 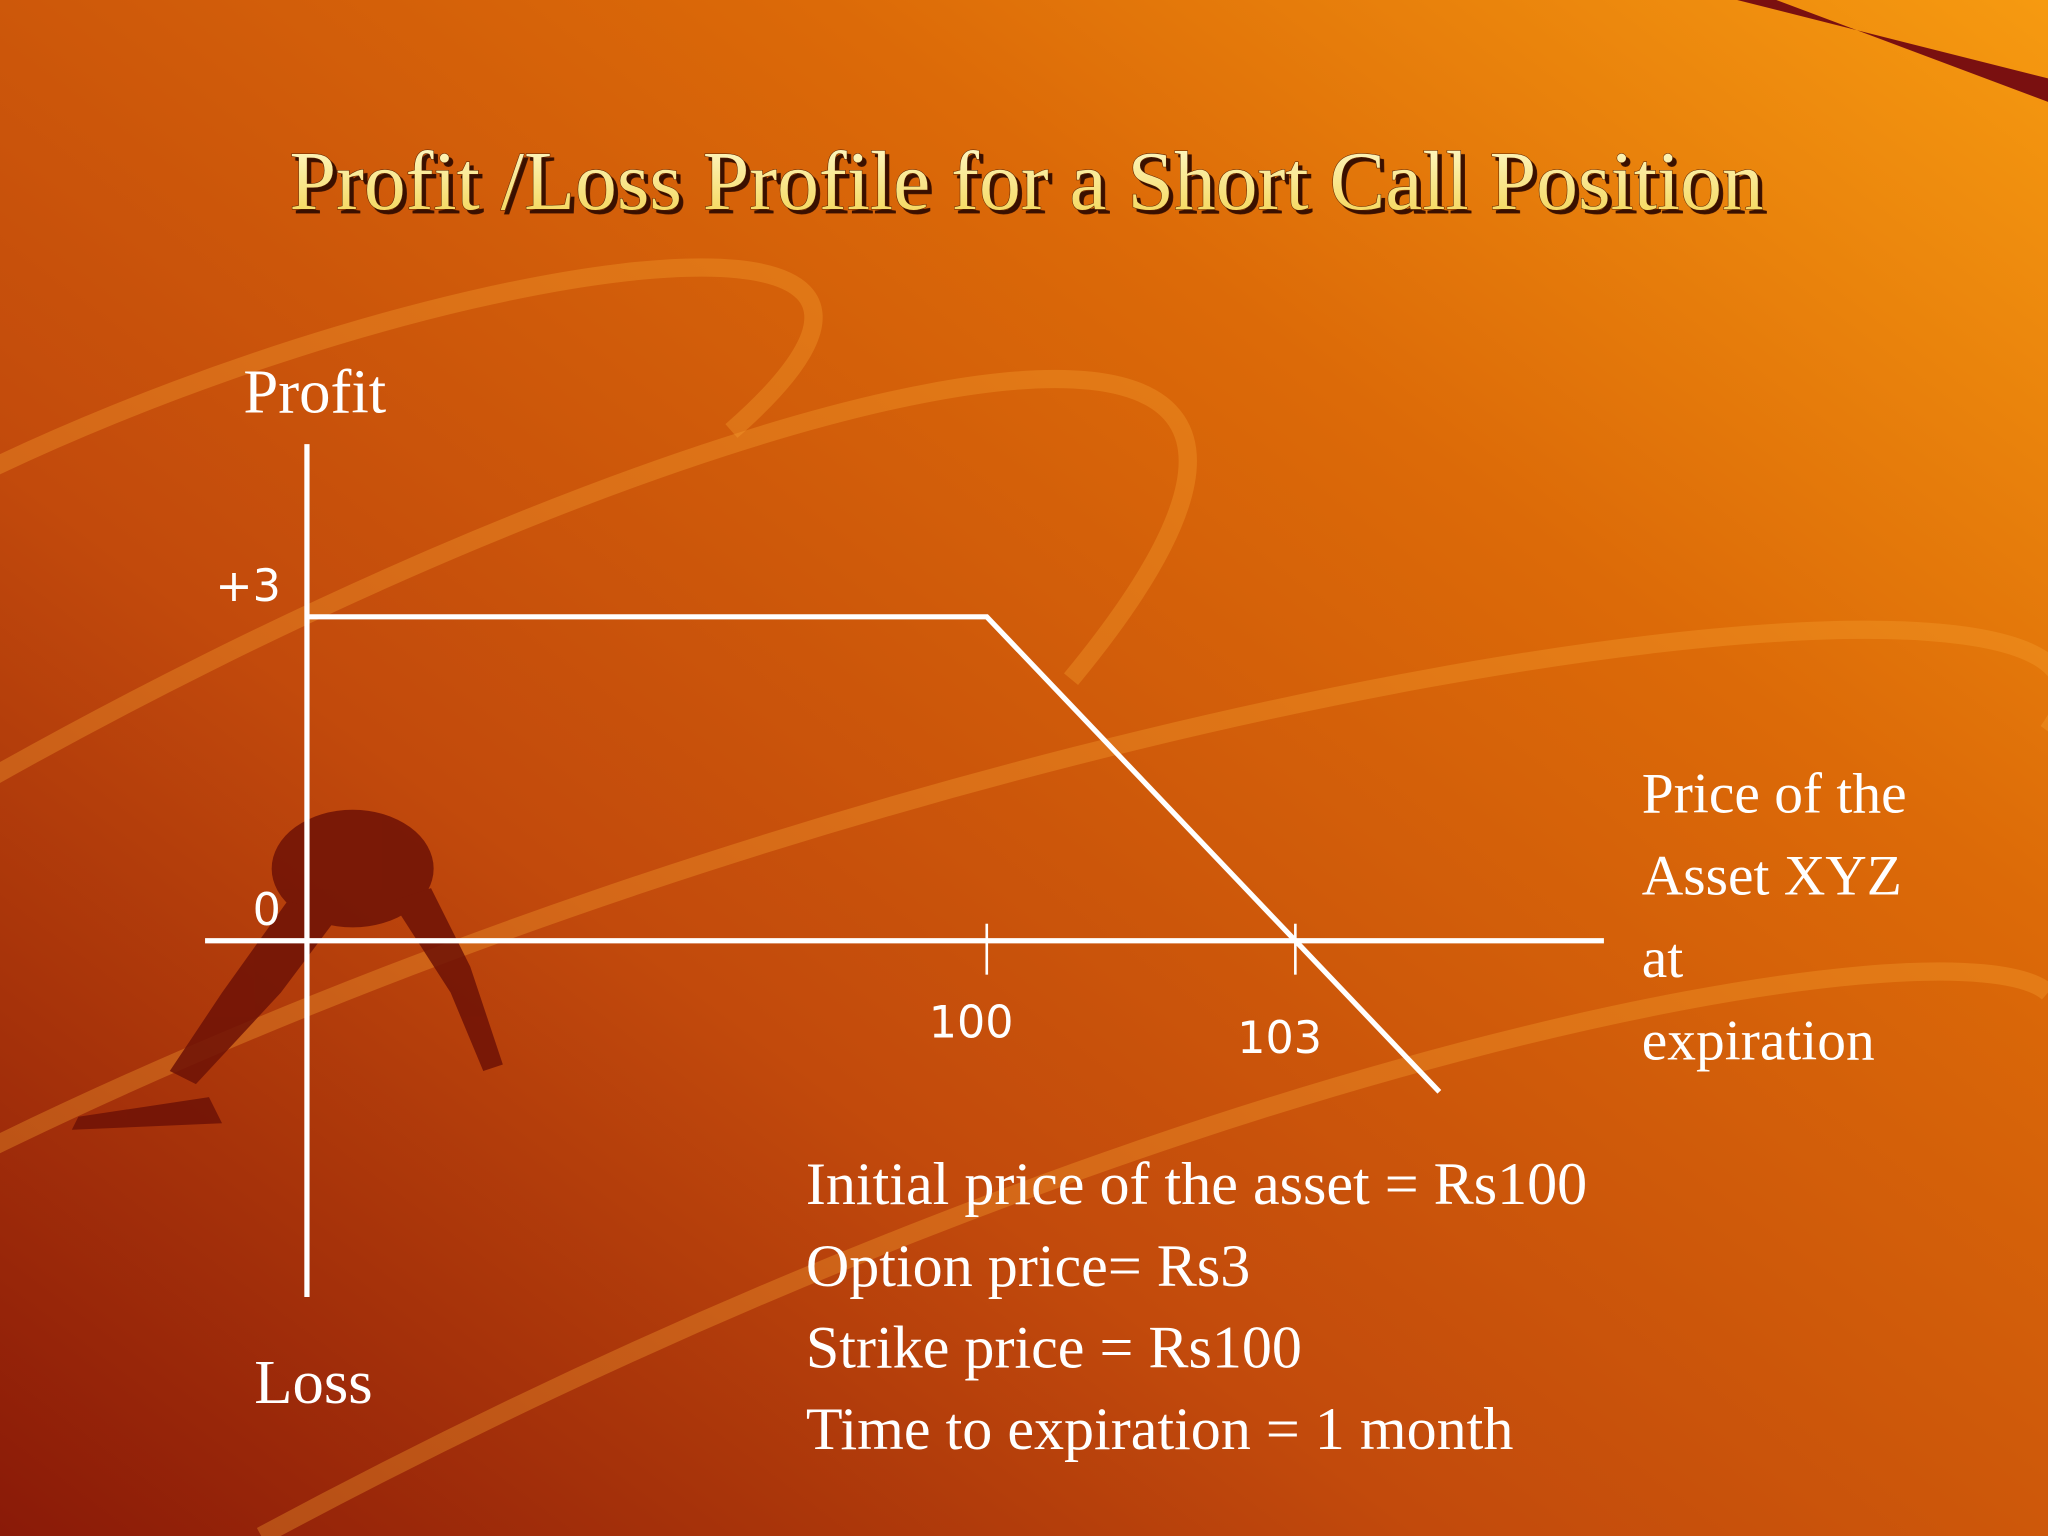 I want to click on x-axis-label-line: Asset XYZ, so click(x=1772, y=876).